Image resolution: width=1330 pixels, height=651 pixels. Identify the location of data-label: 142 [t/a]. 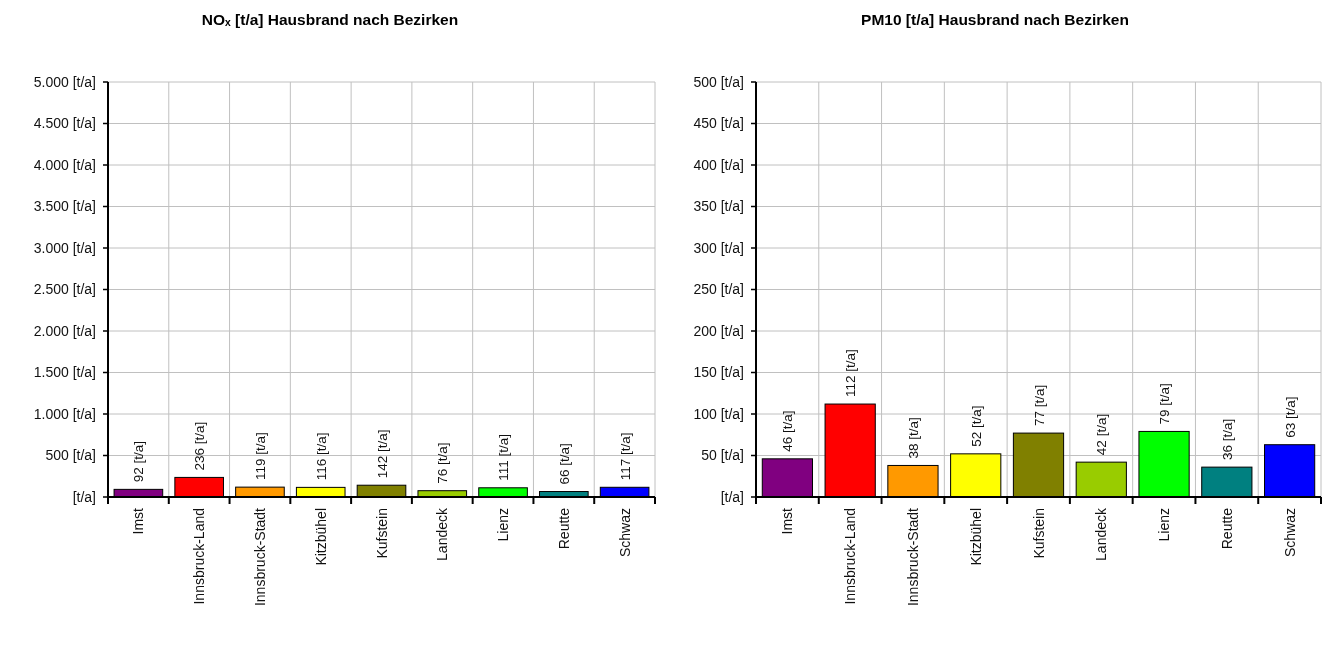
(382, 454).